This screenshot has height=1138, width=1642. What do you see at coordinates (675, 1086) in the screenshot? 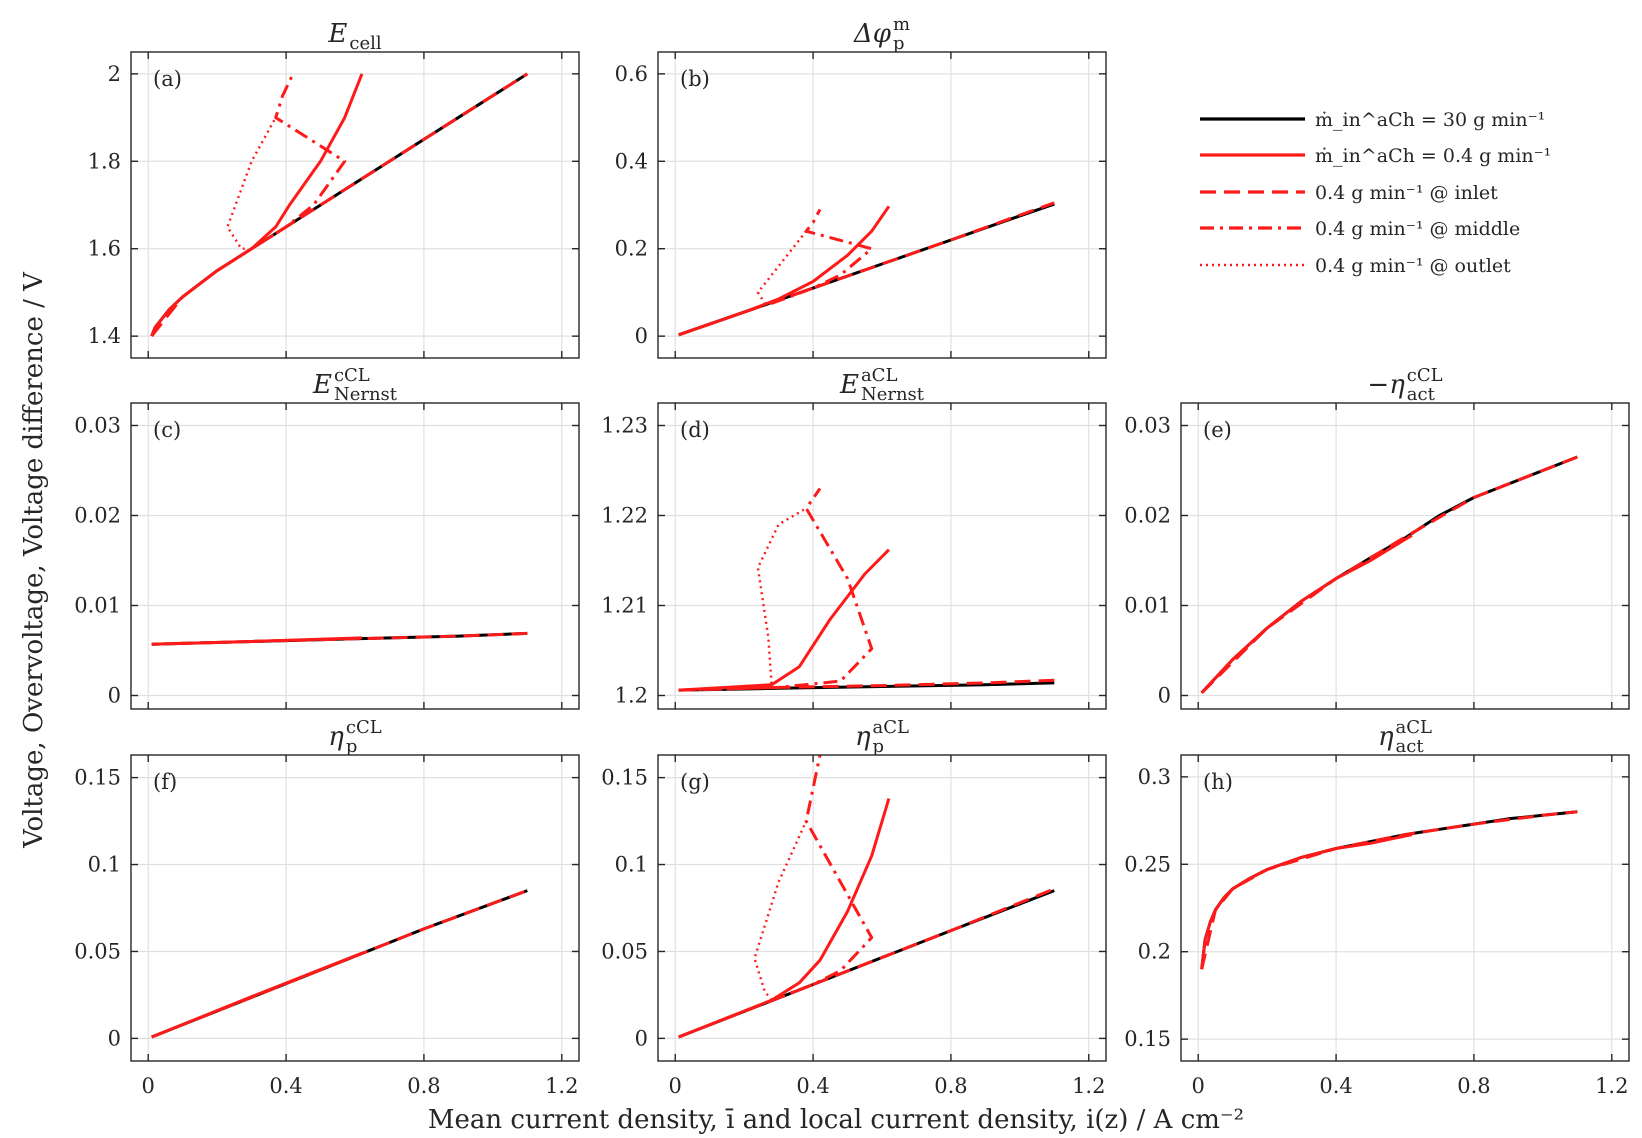
I see `x-tick-label: 0` at bounding box center [675, 1086].